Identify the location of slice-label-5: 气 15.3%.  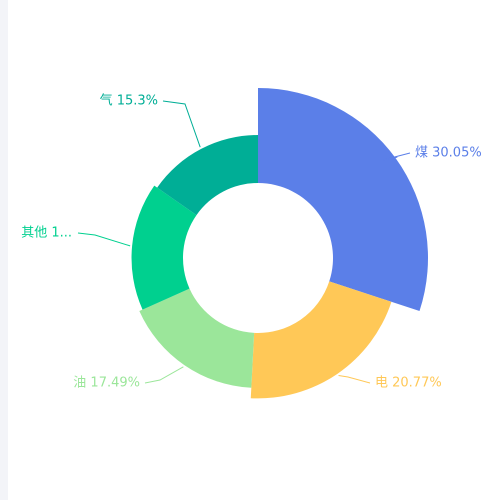
(129, 101).